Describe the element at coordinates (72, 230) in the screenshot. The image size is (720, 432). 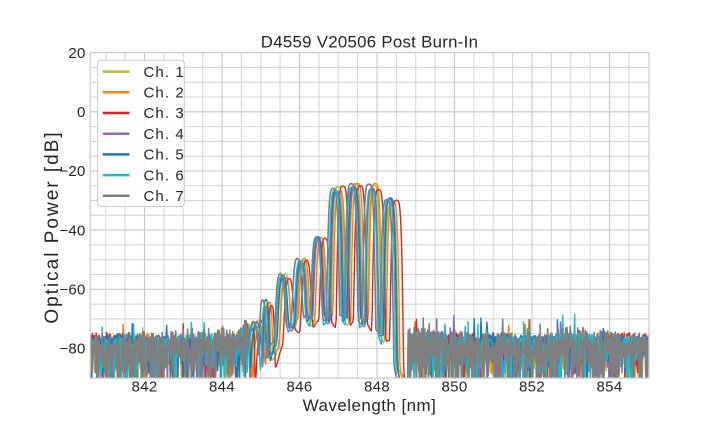
I see `svg-text: −40` at that location.